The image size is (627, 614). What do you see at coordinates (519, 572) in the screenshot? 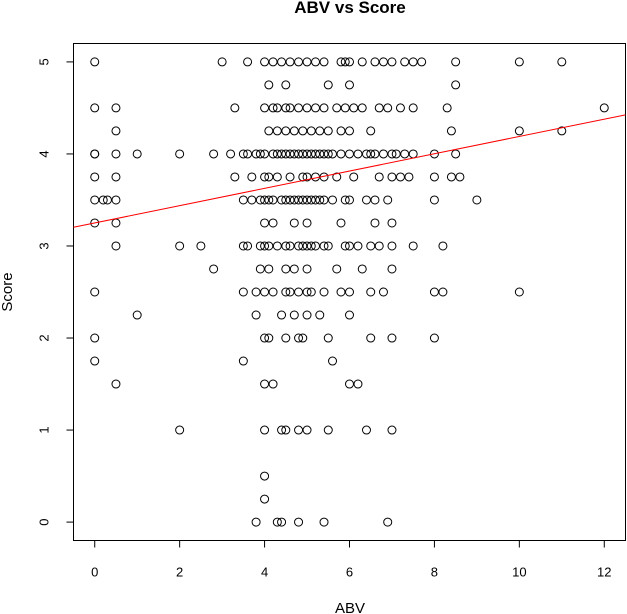
I see `x-tick-label: 10` at bounding box center [519, 572].